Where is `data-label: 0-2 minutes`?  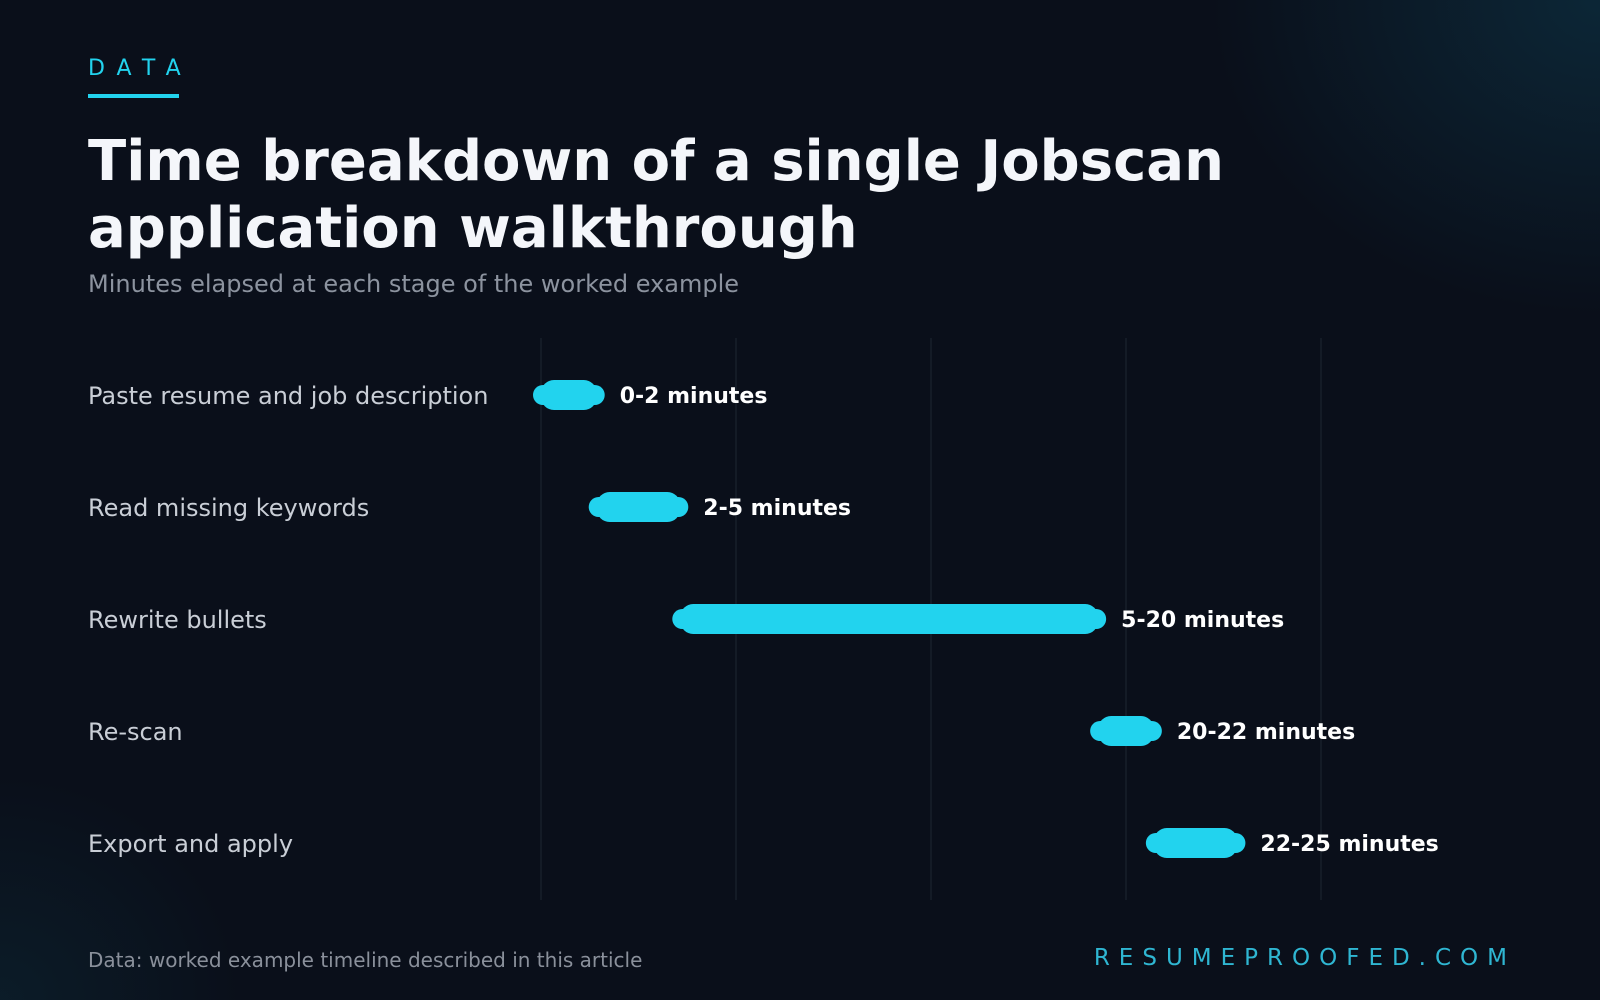
data-label: 0-2 minutes is located at coordinates (694, 396).